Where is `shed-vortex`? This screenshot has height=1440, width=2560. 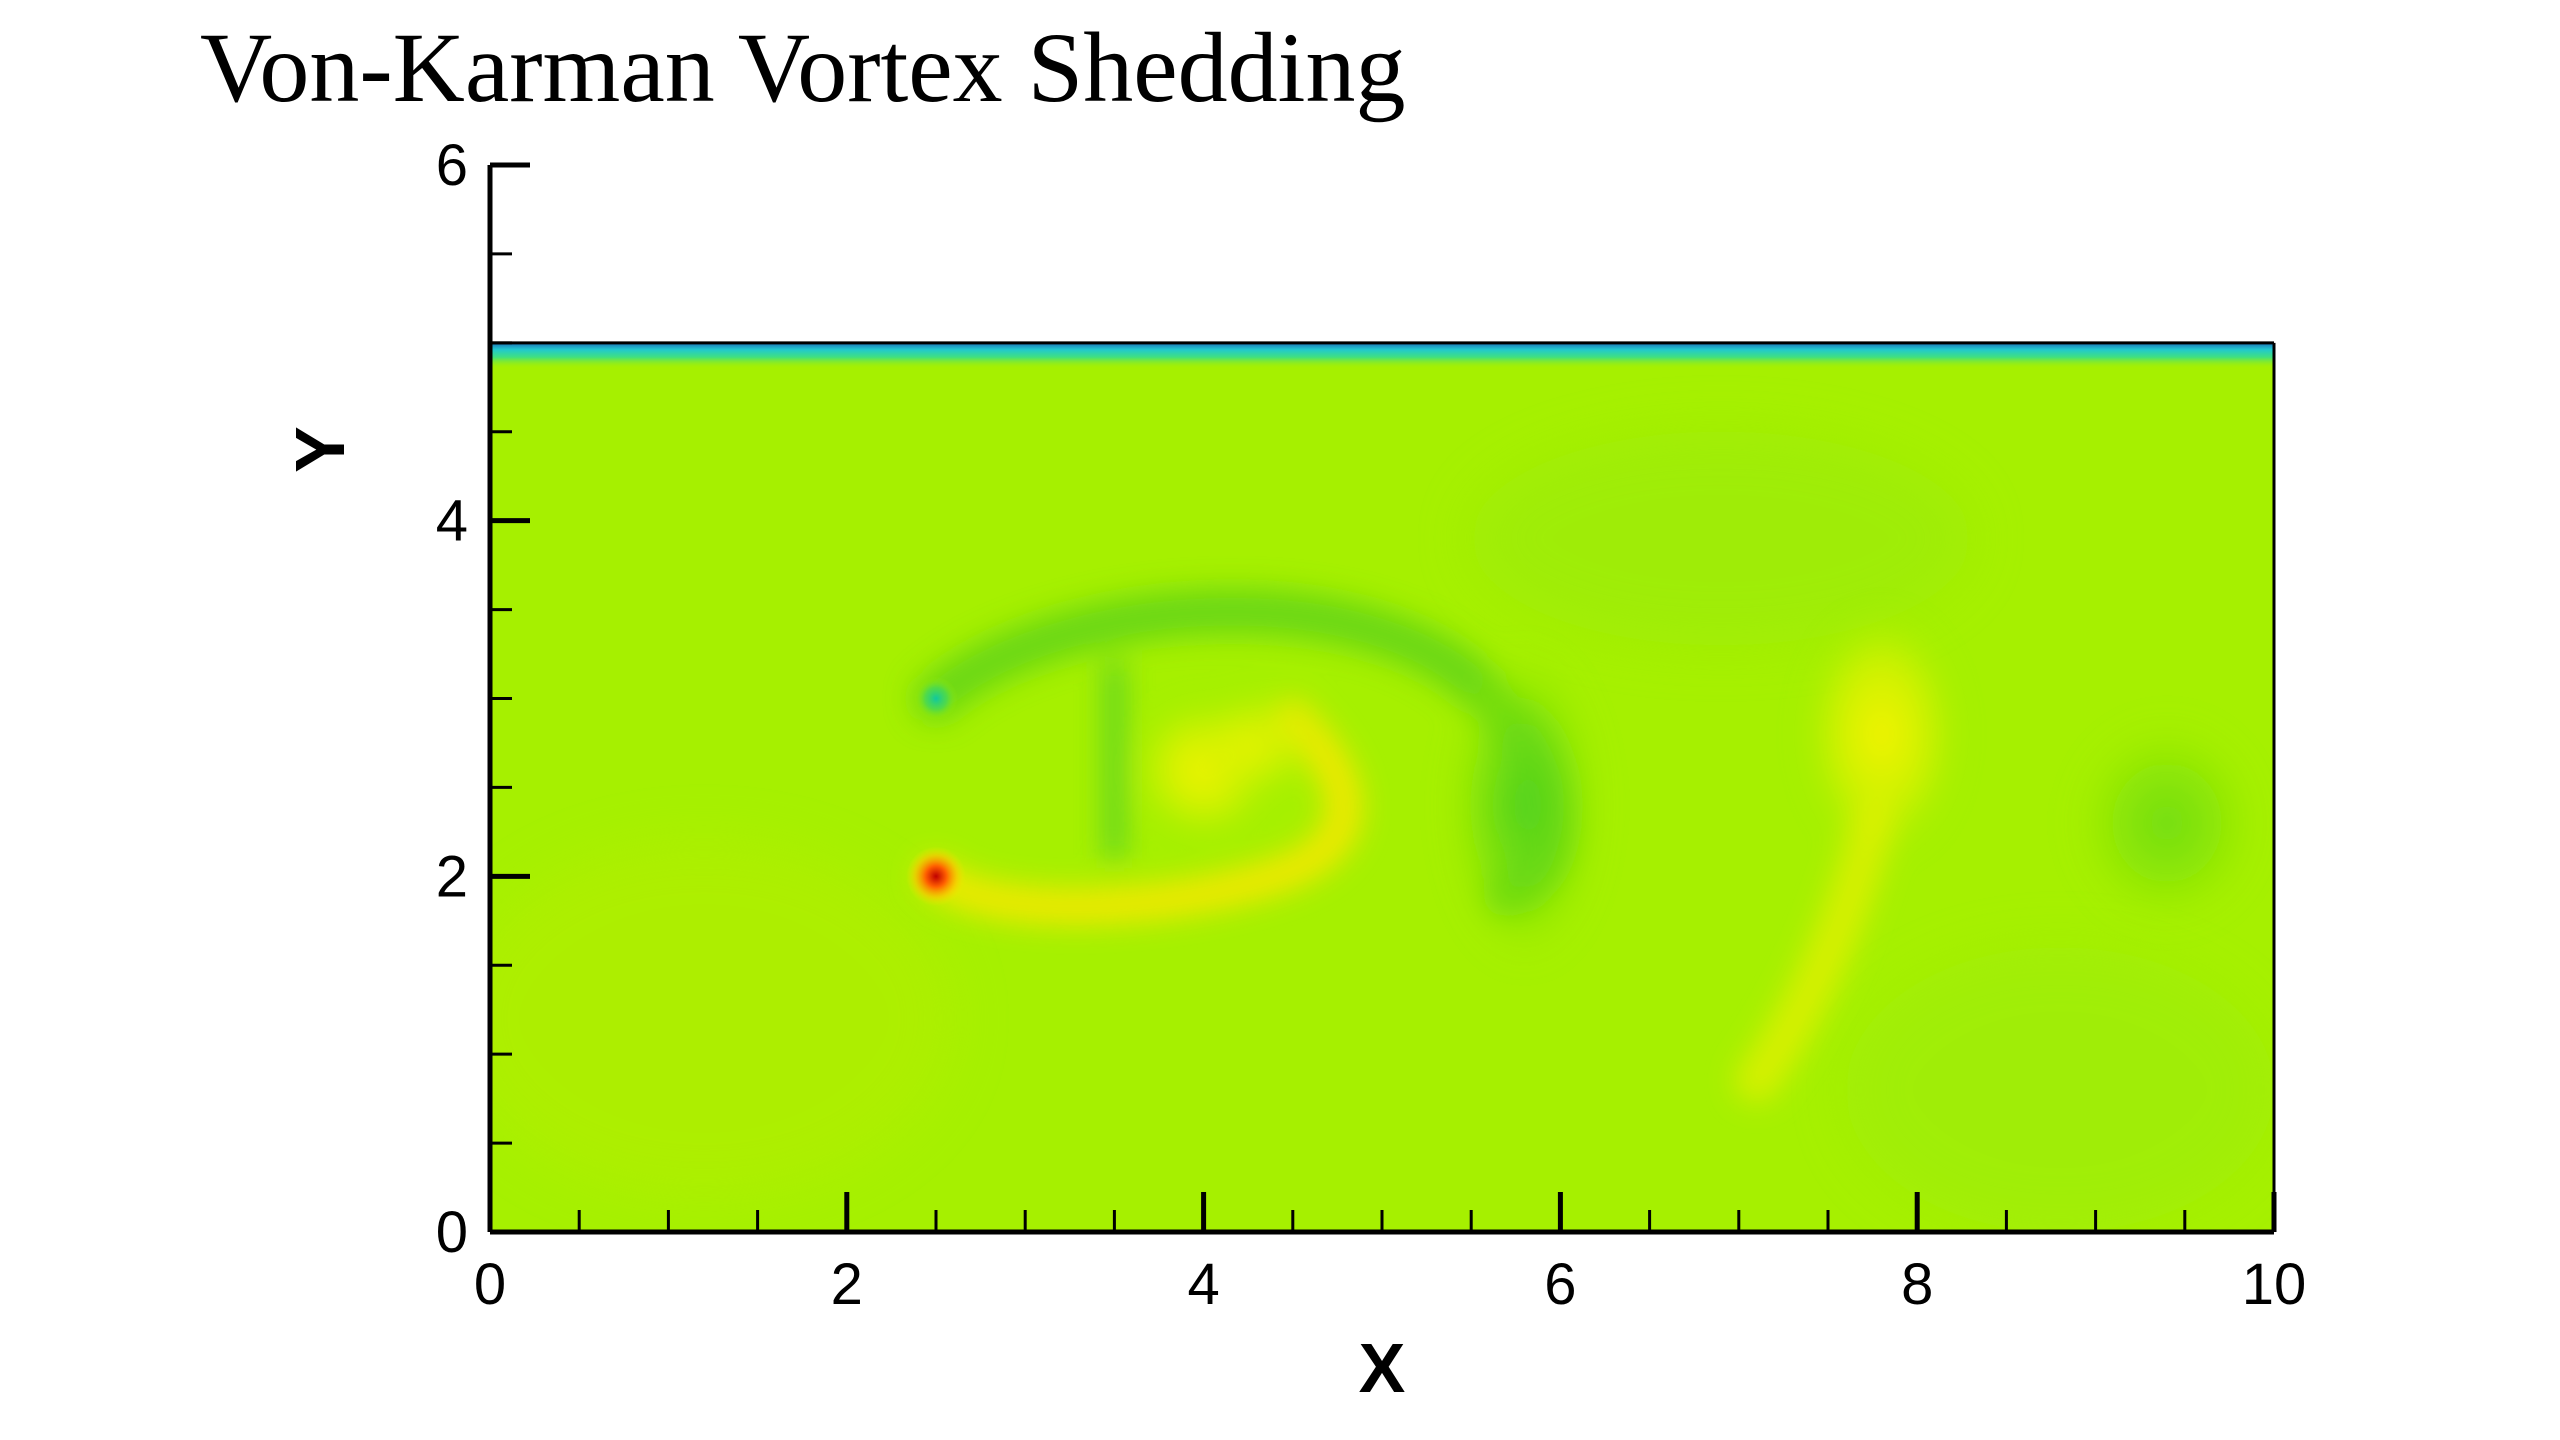 shed-vortex is located at coordinates (1881, 734).